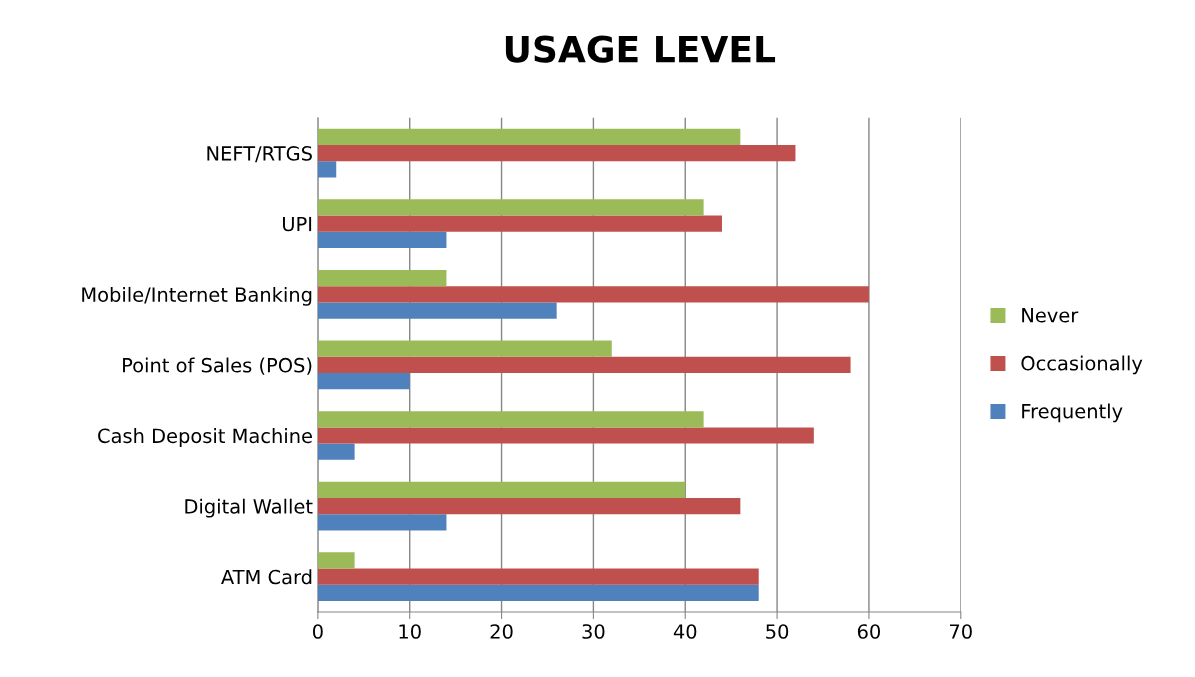 The height and width of the screenshot is (677, 1195). Describe the element at coordinates (317, 631) in the screenshot. I see `x-tick-label: 0` at that location.